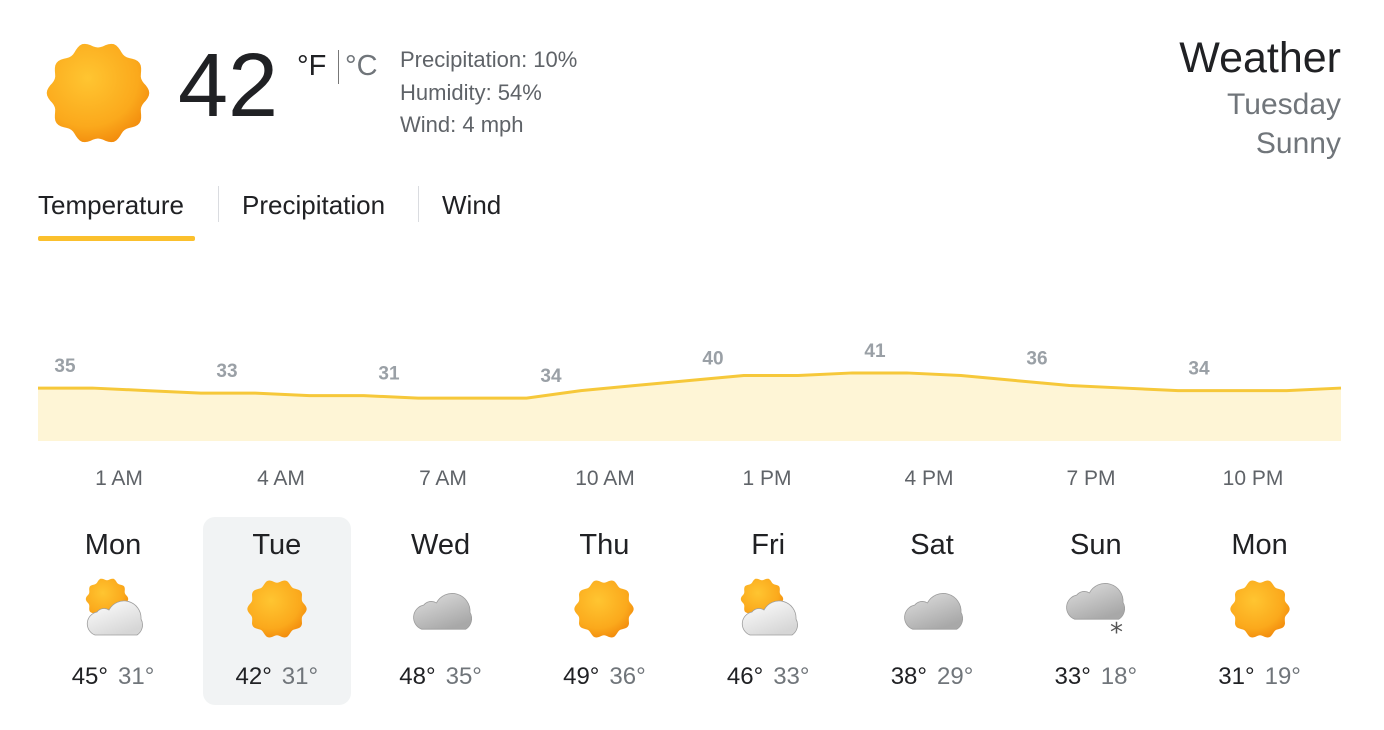 The height and width of the screenshot is (730, 1384). I want to click on temperature-label: 31, so click(389, 374).